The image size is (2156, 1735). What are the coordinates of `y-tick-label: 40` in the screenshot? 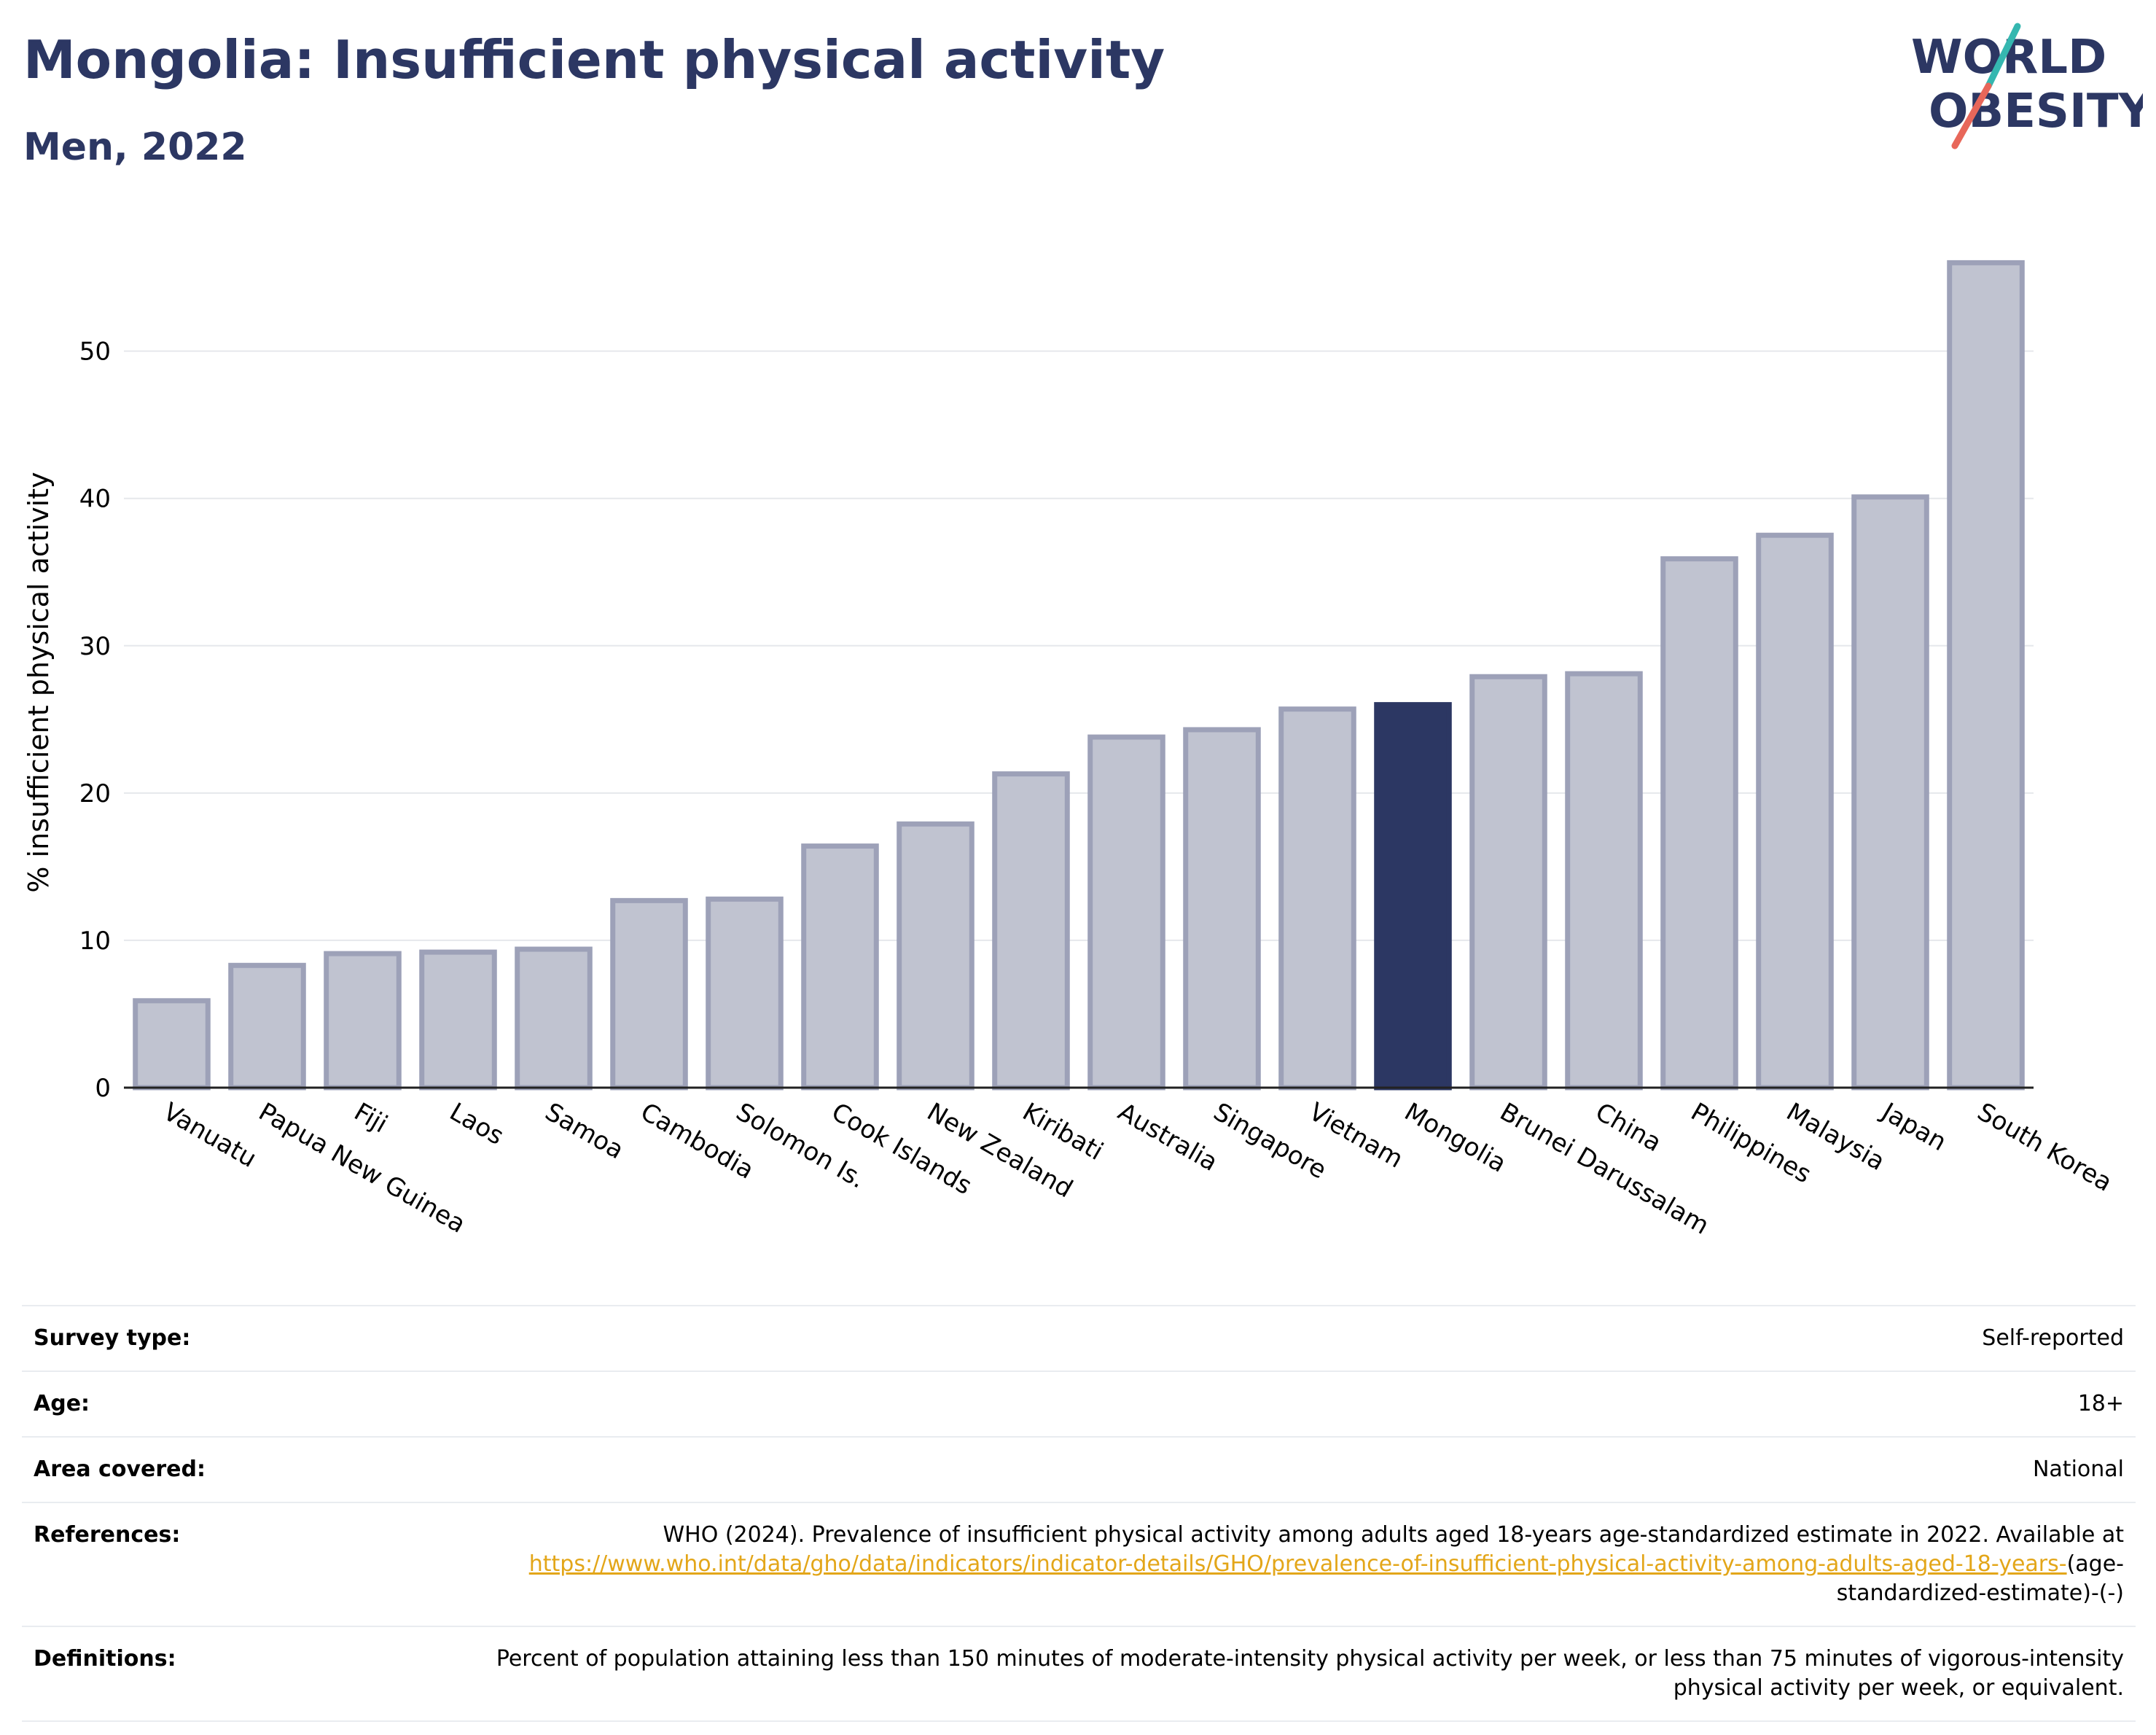 It's located at (95, 500).